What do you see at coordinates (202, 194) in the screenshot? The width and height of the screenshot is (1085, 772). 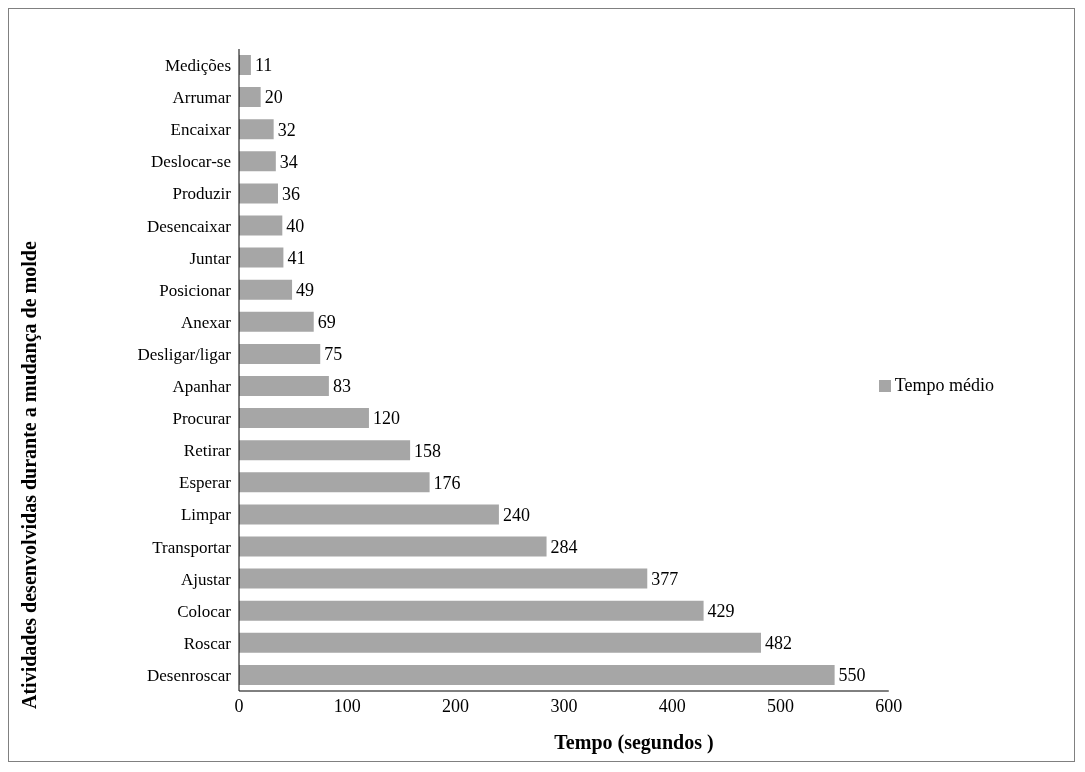 I see `y-tick-label: Produzir` at bounding box center [202, 194].